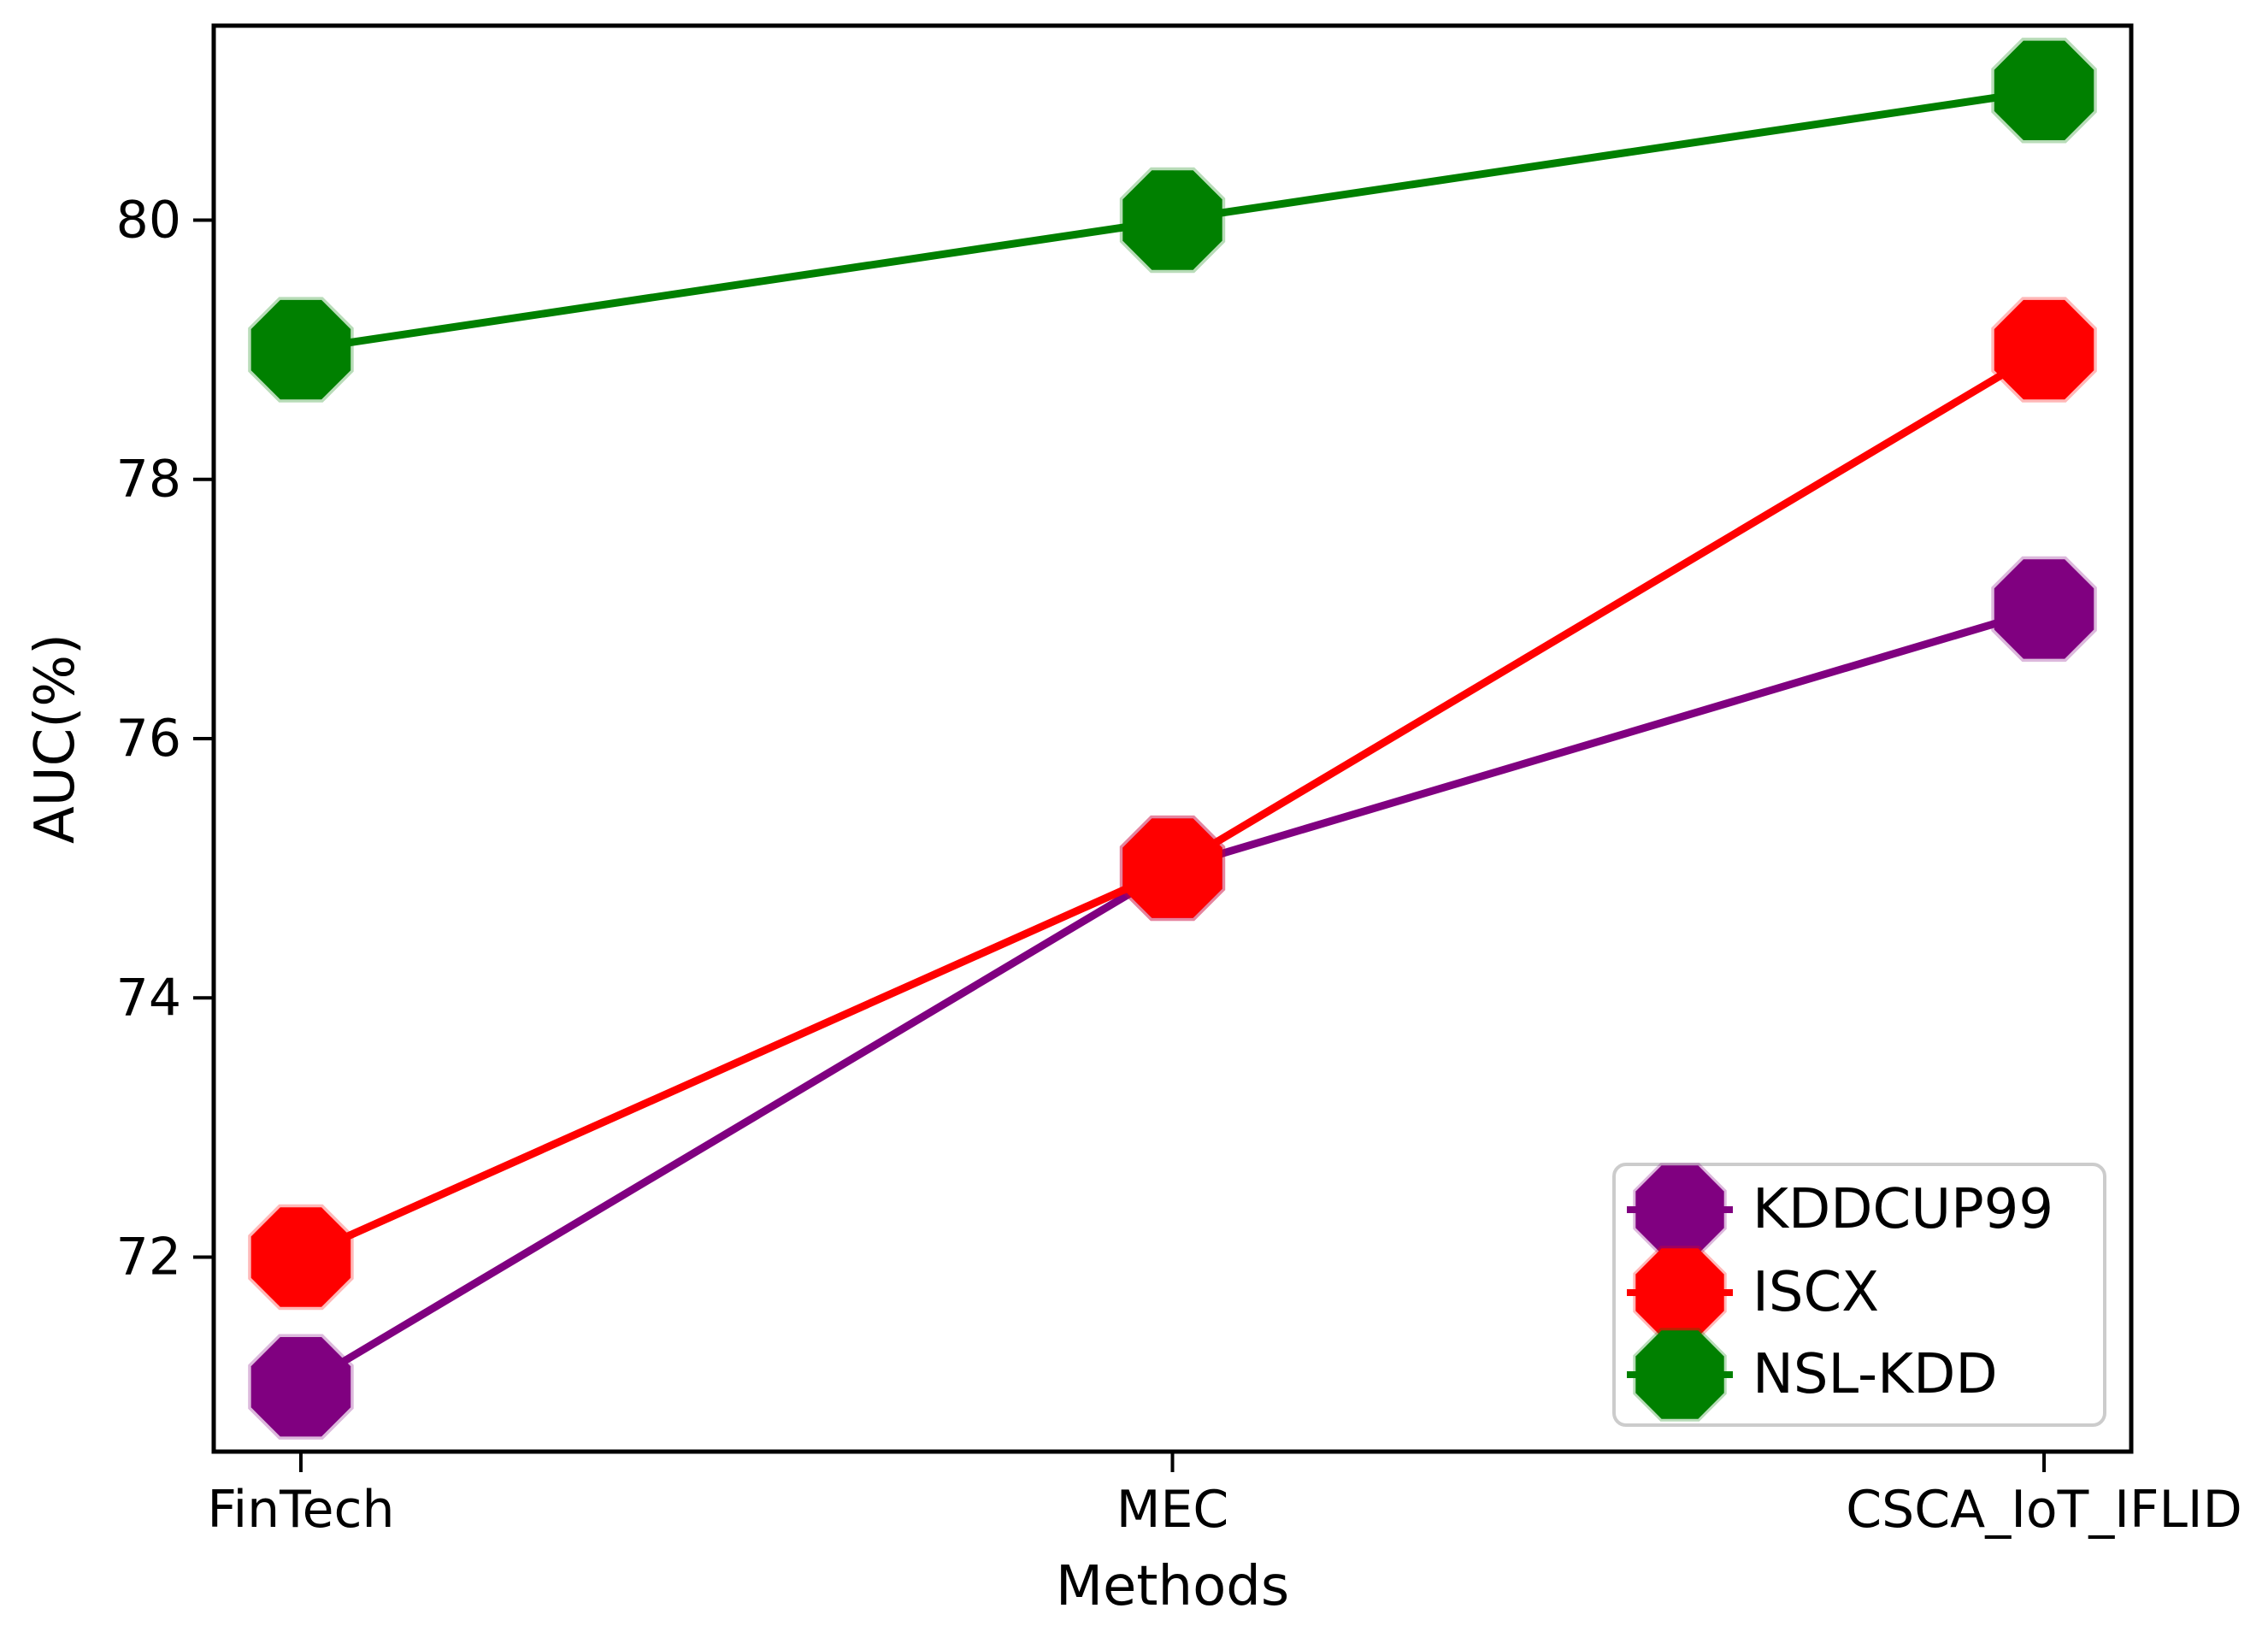  I want to click on legend-label: KDDCUP99, so click(1903, 1209).